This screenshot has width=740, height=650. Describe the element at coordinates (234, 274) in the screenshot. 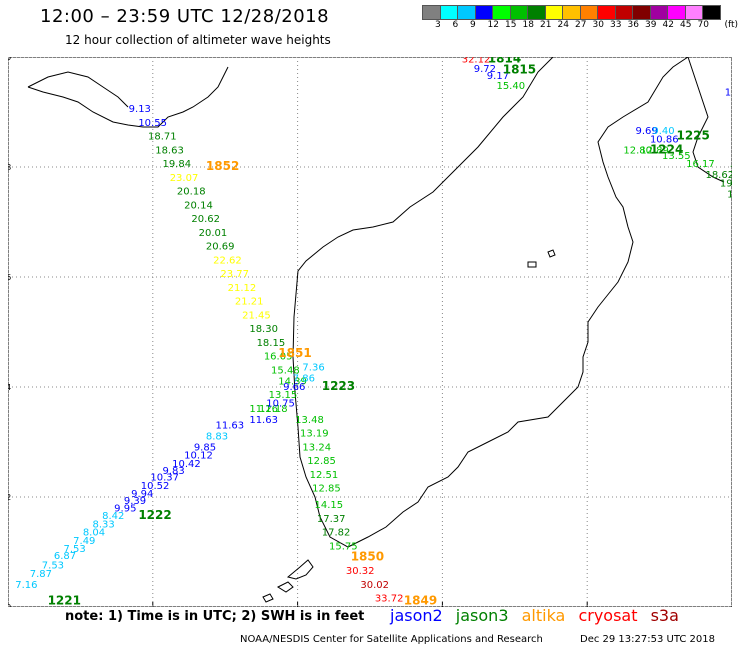

I see `wave-height-reading: 23.77` at that location.